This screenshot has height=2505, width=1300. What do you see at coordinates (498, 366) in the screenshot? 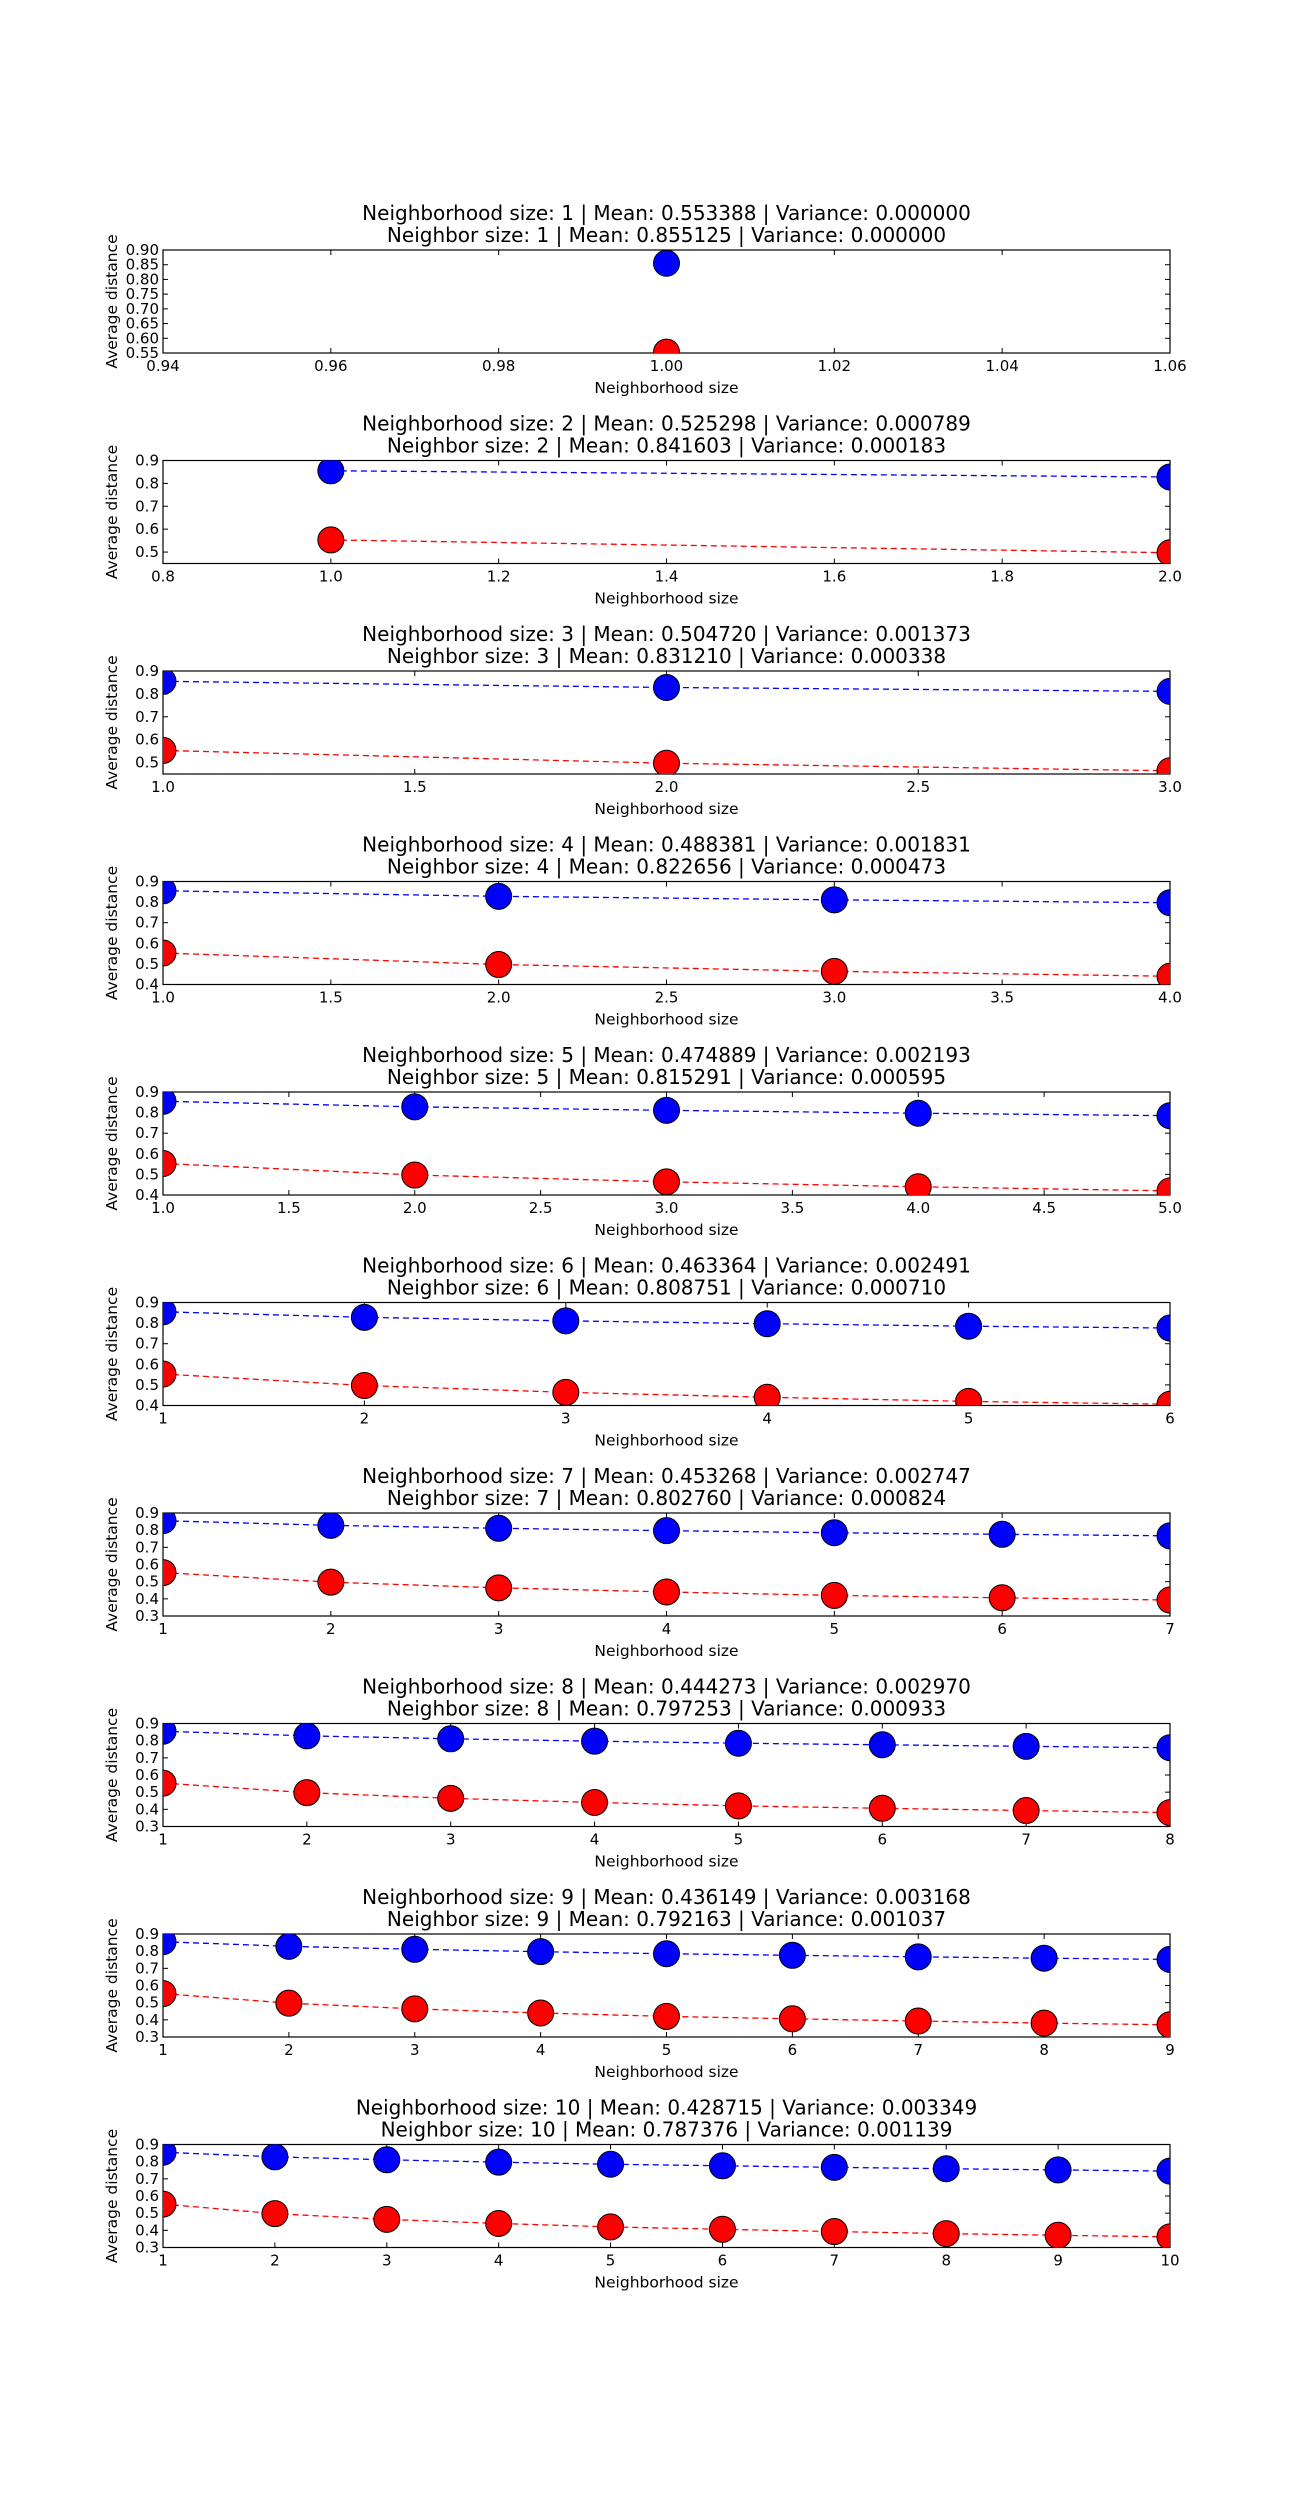
I see `x-tick-label: 0.98` at bounding box center [498, 366].